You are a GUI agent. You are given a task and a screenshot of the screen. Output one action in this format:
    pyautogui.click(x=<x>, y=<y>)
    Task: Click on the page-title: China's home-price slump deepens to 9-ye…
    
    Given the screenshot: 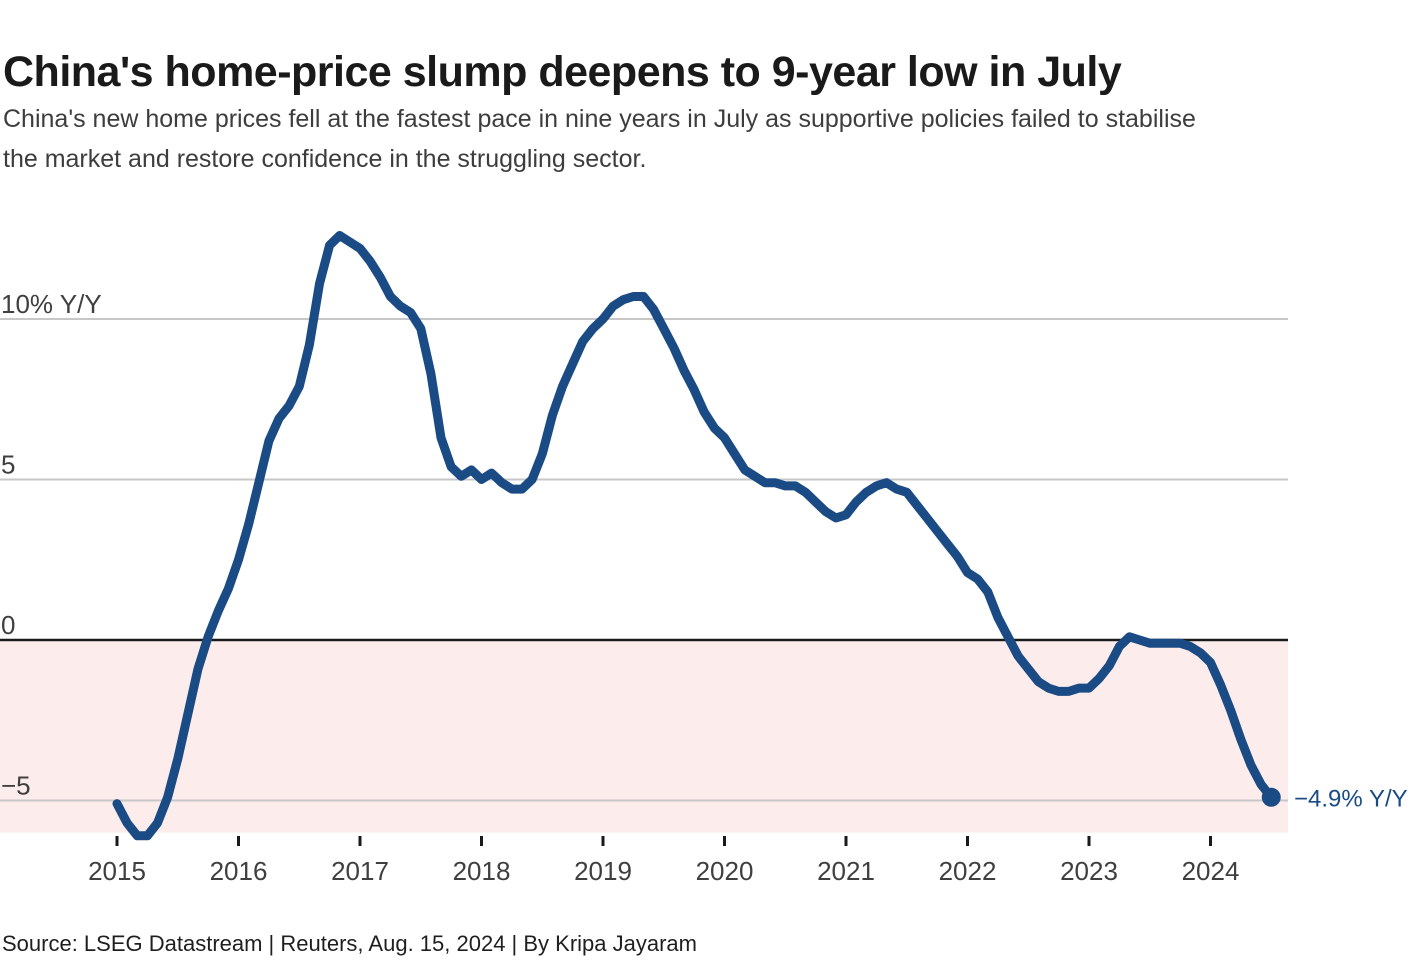 What is the action you would take?
    pyautogui.click(x=562, y=71)
    